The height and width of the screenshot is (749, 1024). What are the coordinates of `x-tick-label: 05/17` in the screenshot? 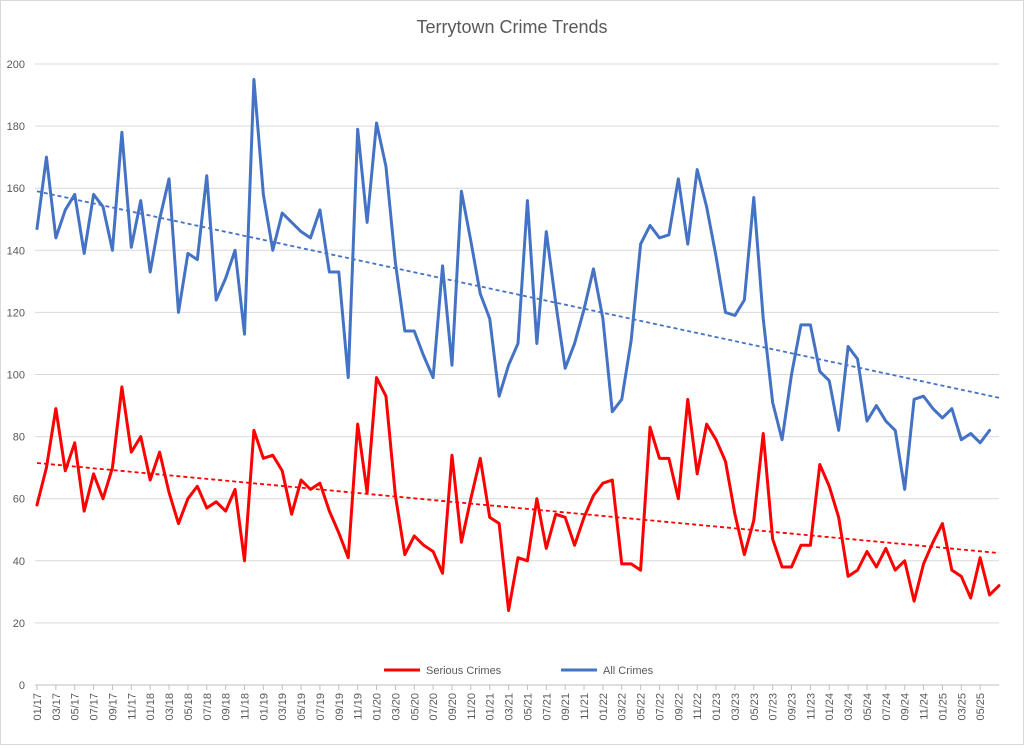 It's located at (76, 707).